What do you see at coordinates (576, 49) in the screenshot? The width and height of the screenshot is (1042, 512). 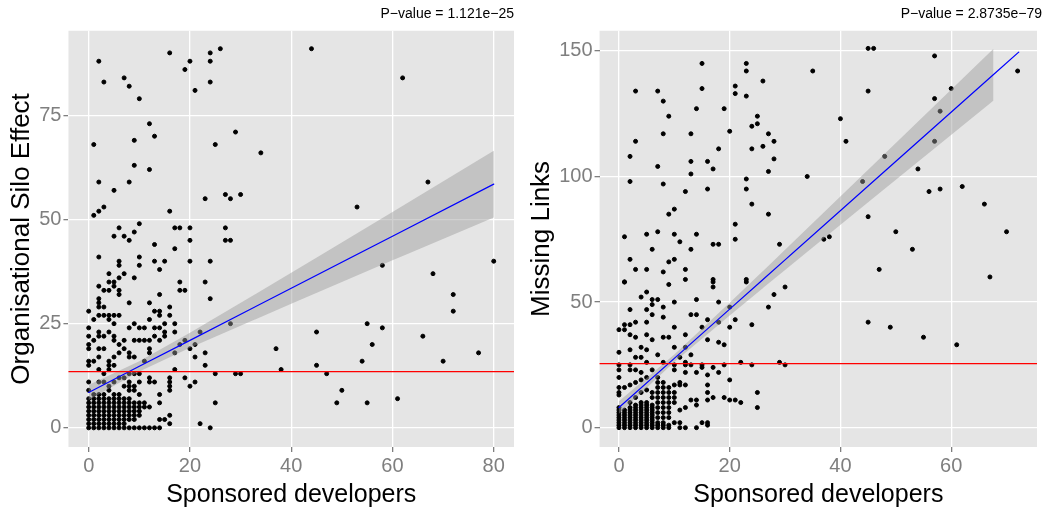 I see `y-tick-label: 150` at bounding box center [576, 49].